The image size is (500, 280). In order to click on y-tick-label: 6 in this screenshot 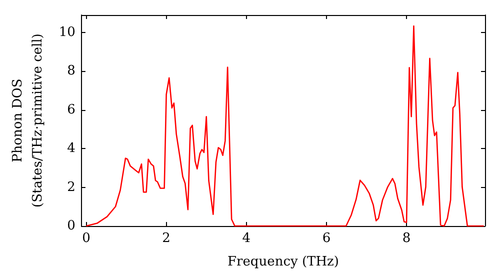, I will do `click(71, 110)`.